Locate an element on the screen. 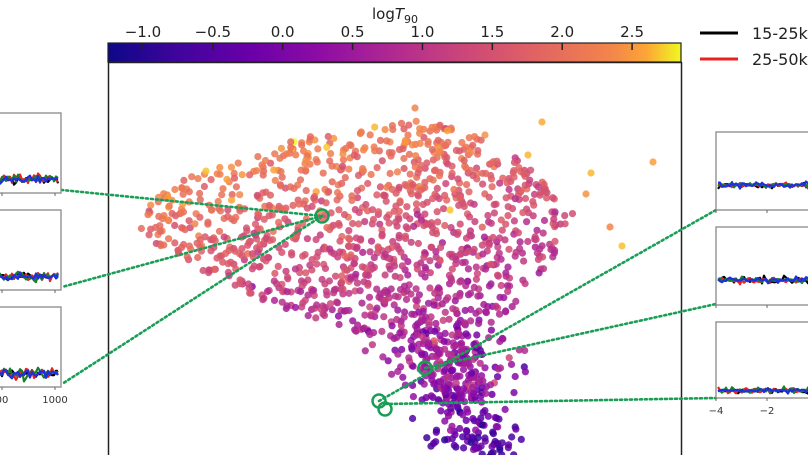 This screenshot has width=808, height=455. inset-tick-label: −4 is located at coordinates (716, 411).